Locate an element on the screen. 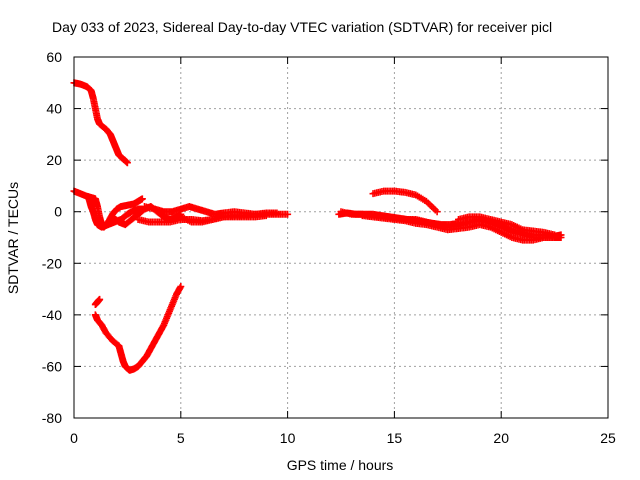  x-tick-label: 10 is located at coordinates (288, 438).